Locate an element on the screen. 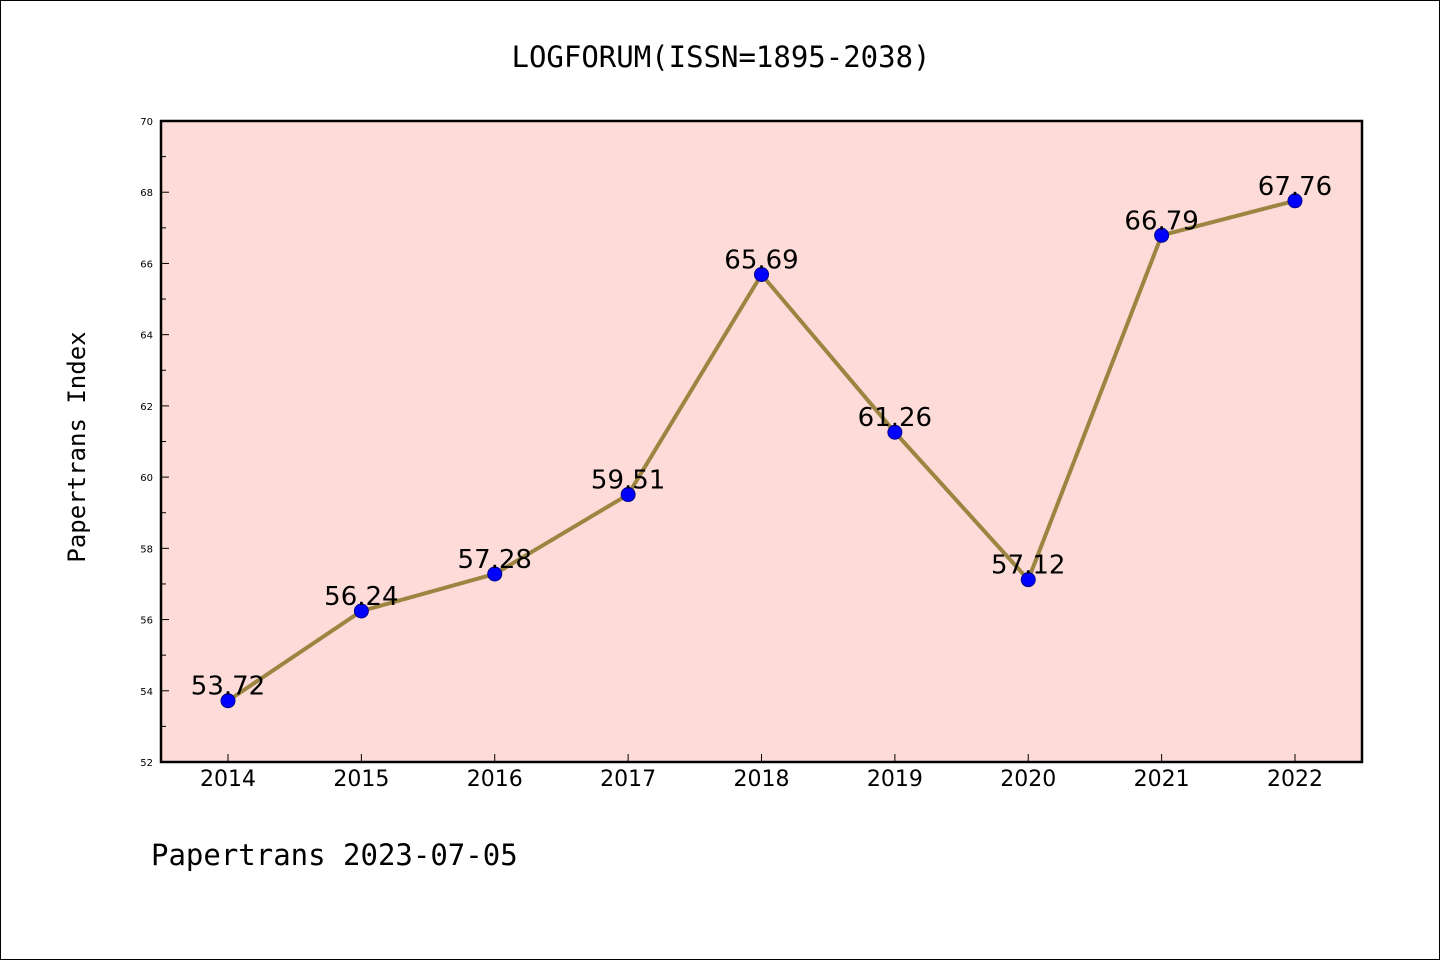  x-tick-label: 2016 is located at coordinates (495, 779).